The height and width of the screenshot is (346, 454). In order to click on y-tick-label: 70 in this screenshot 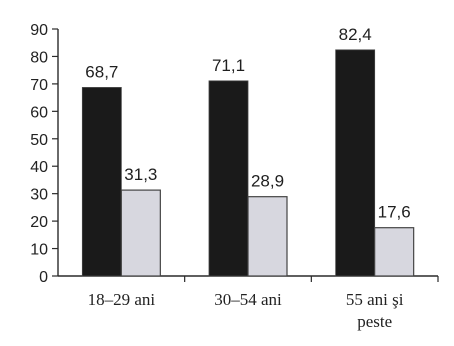, I will do `click(39, 85)`.